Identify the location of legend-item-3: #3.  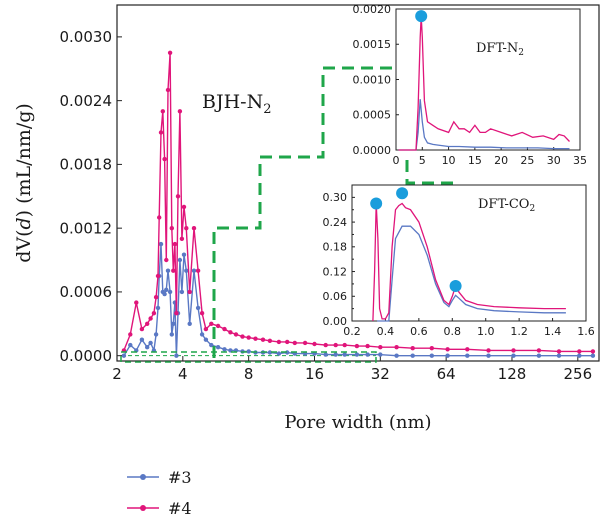
(159, 477).